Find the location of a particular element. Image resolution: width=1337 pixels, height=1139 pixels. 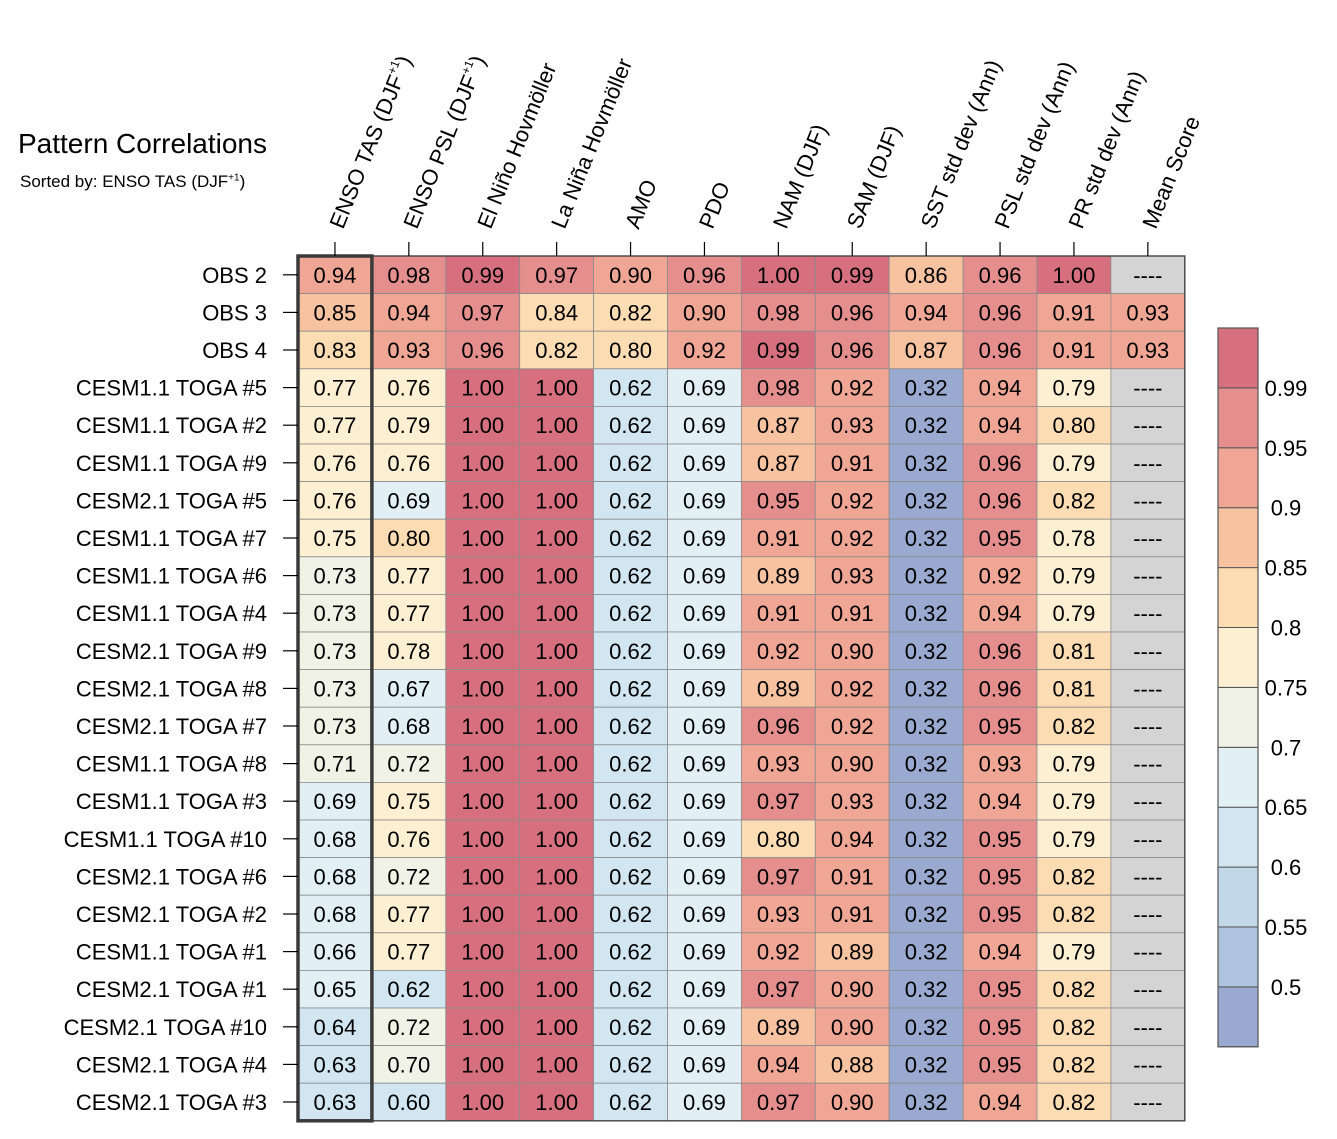

row-label: CESM2.1 TOGA #2 is located at coordinates (171, 914).